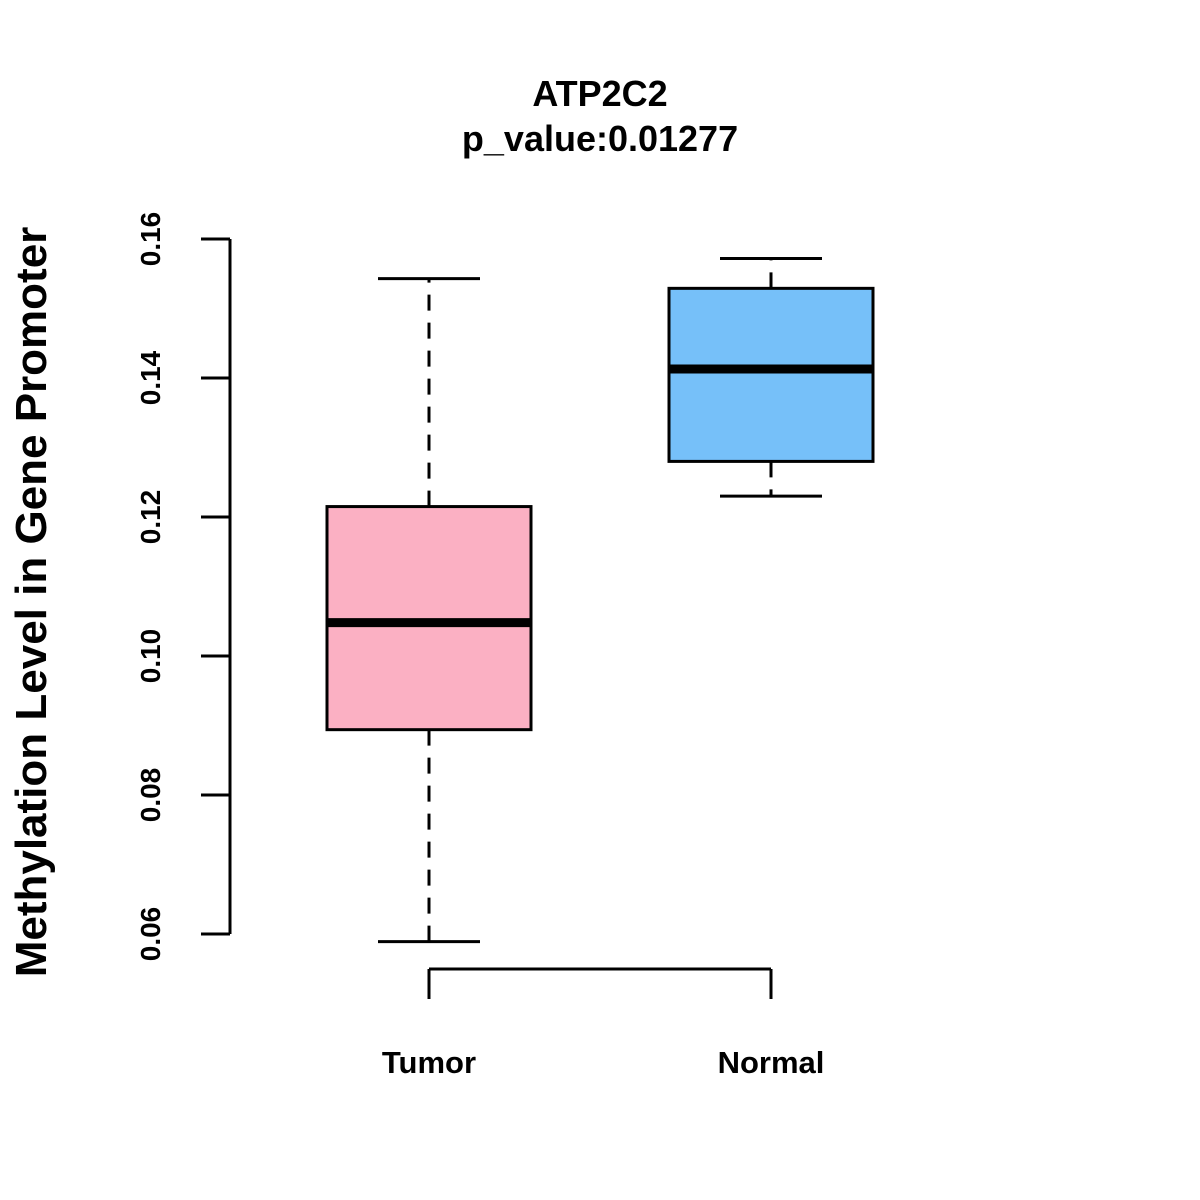 The width and height of the screenshot is (1200, 1200). I want to click on box-normal, so click(771, 377).